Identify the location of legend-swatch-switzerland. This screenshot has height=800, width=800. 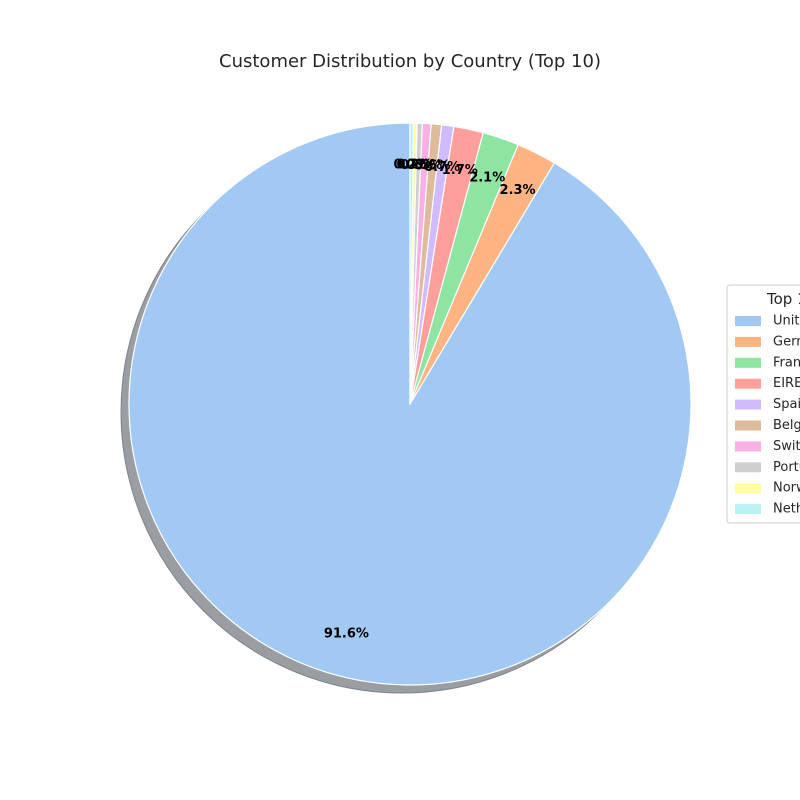
(748, 446).